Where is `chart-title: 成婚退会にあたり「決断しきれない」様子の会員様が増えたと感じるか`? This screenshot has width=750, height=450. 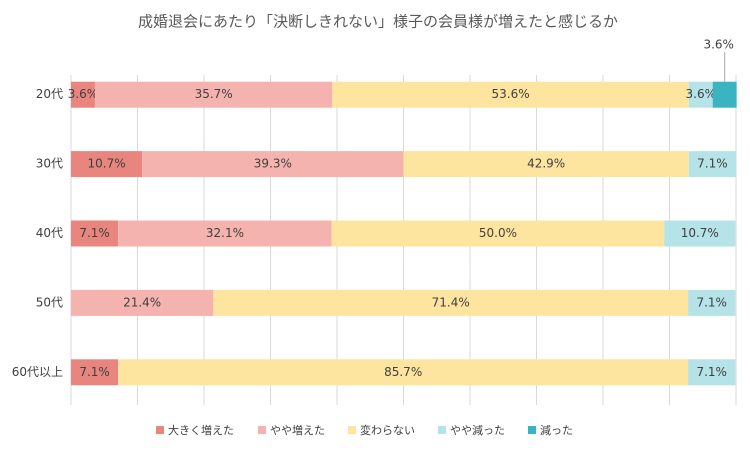
chart-title: 成婚退会にあたり「決断しきれない」様子の会員様が増えたと感じるか is located at coordinates (378, 22).